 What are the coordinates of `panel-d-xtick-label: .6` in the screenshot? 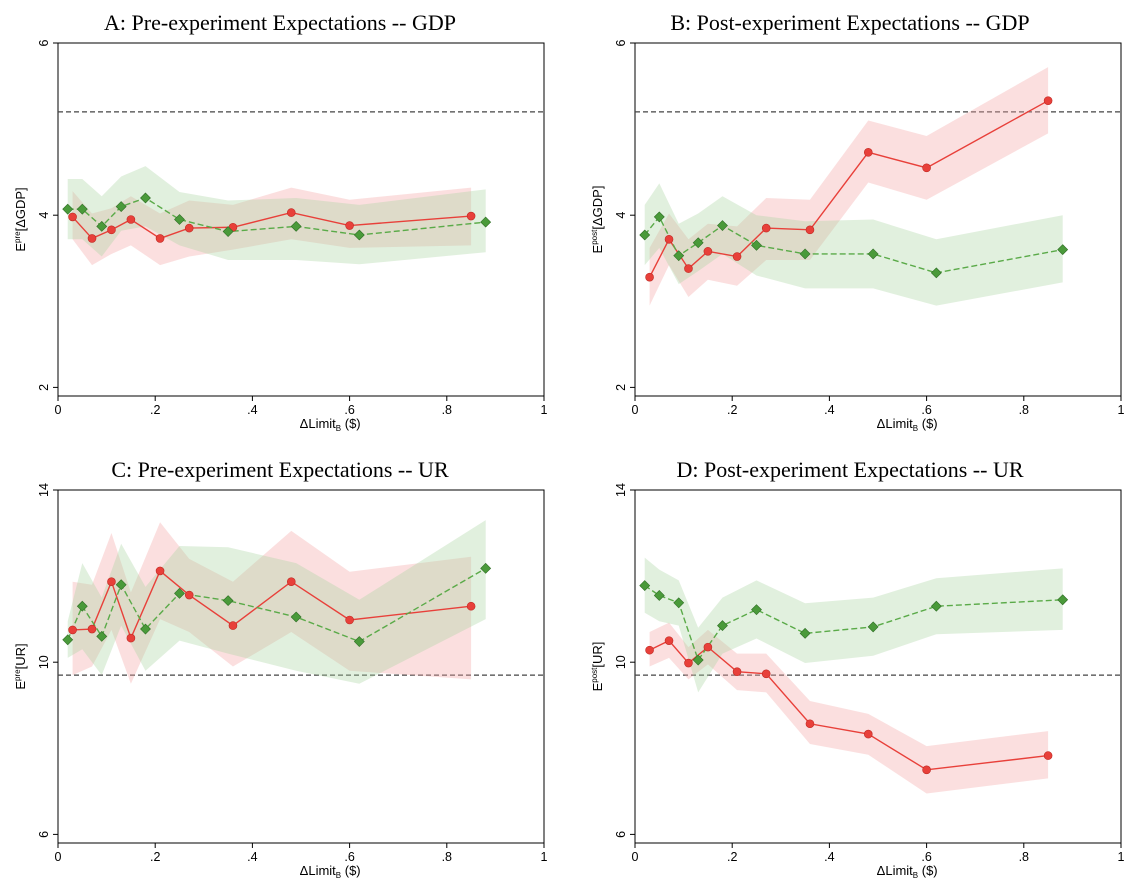 It's located at (926, 857).